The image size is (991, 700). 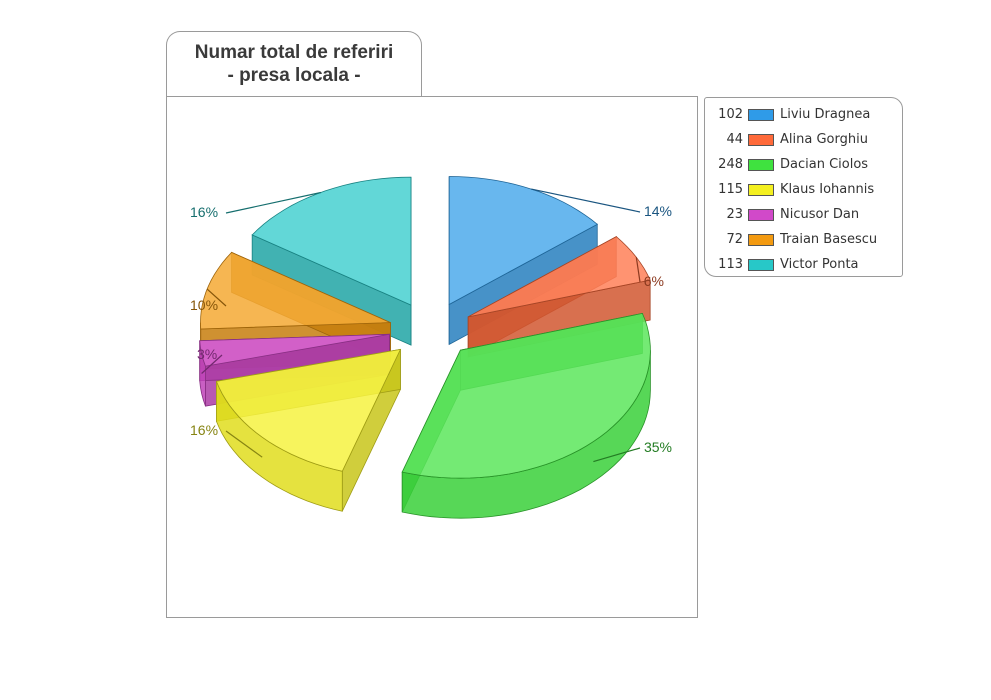 I want to click on slice-percent-label: 3%, so click(x=207, y=354).